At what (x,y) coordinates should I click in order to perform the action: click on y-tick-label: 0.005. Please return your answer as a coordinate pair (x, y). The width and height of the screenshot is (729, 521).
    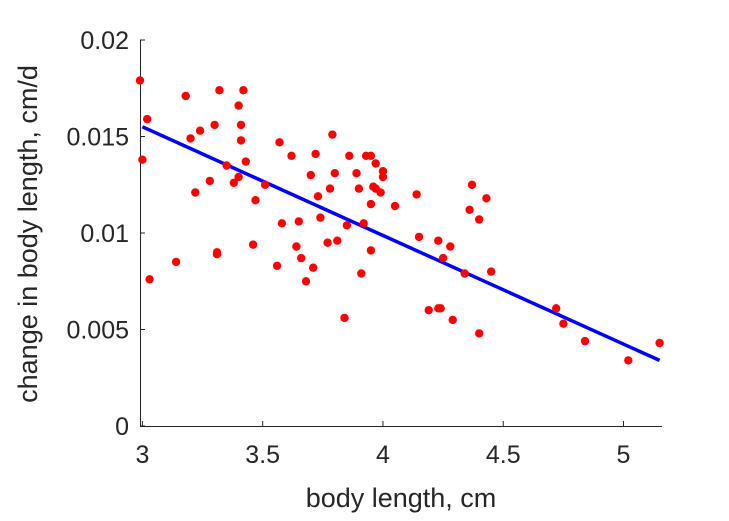
    Looking at the image, I should click on (97, 331).